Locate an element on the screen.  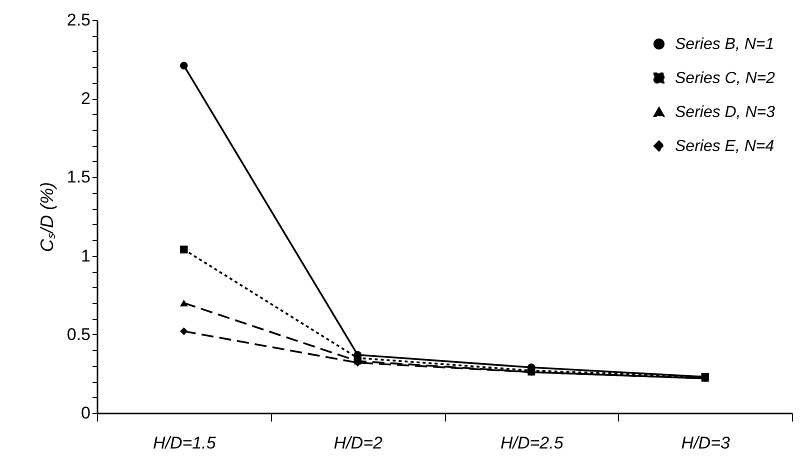
y-tick-label: 0.5 is located at coordinates (78, 334).